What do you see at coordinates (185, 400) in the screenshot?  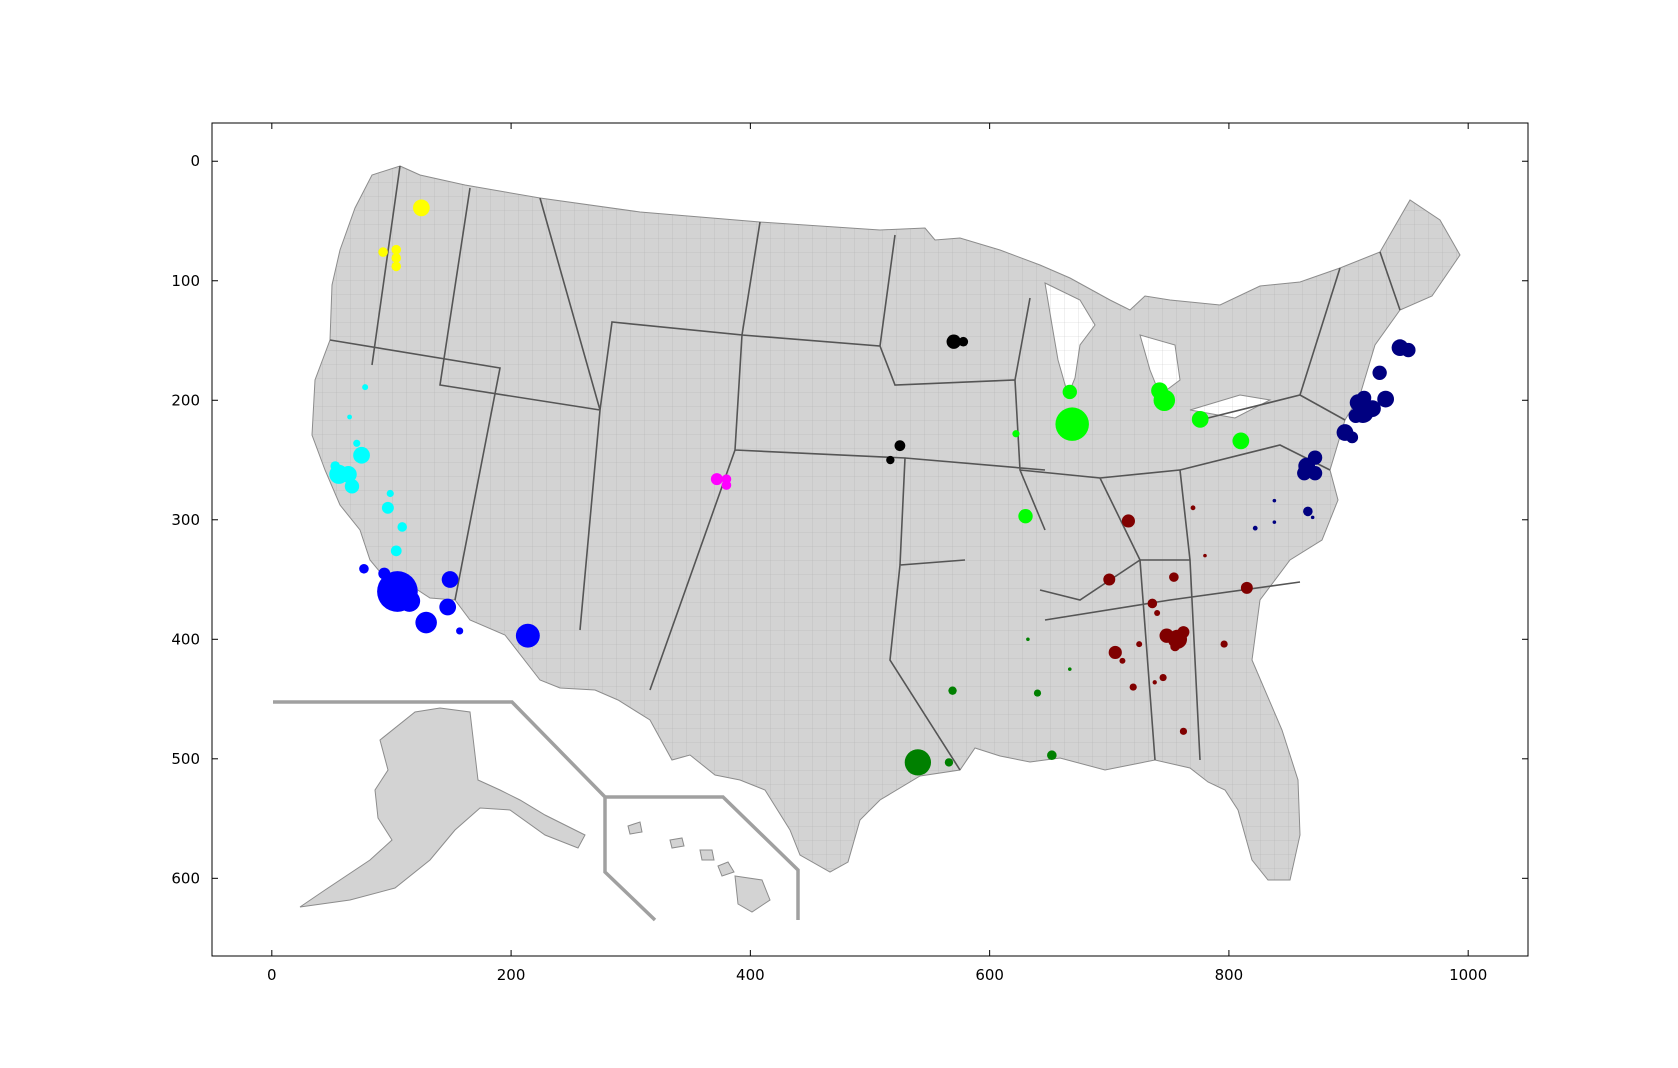 I see `y-tick-label: 200` at bounding box center [185, 400].